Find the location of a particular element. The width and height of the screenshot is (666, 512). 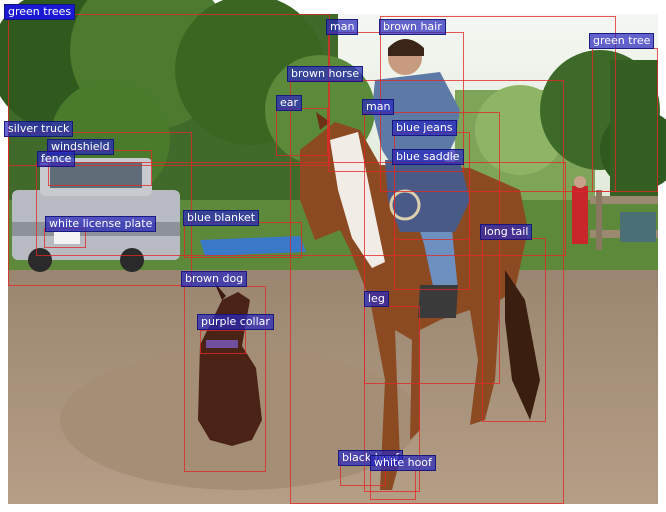

label-ear: ear is located at coordinates (289, 103).